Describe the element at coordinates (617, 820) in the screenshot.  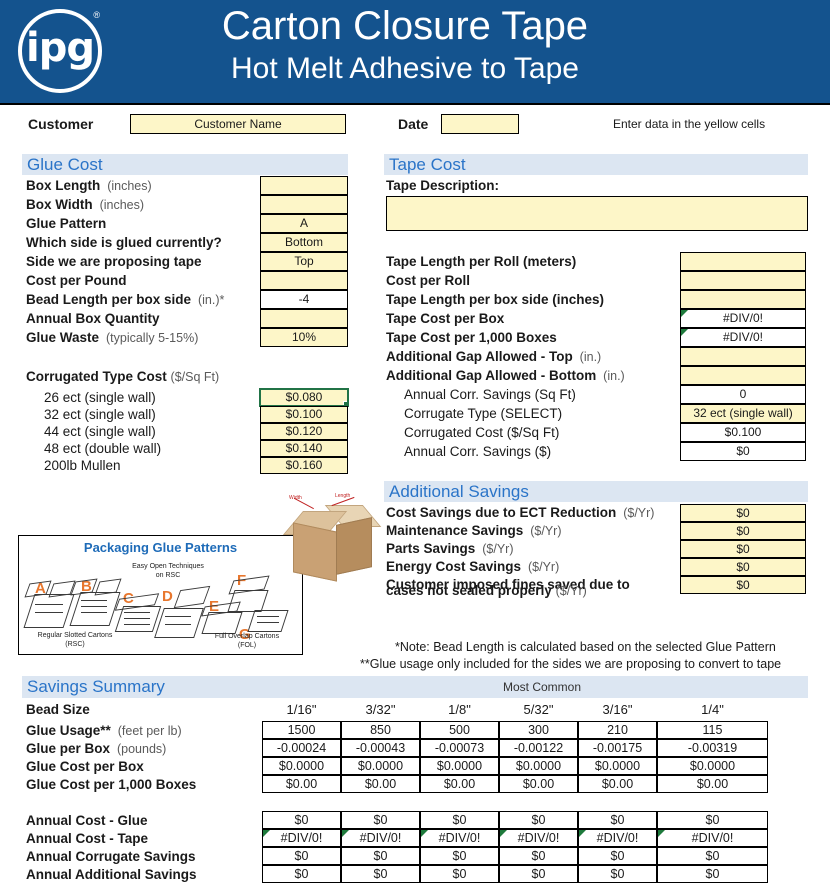
I see `summary2-cell-0-4: $0` at that location.